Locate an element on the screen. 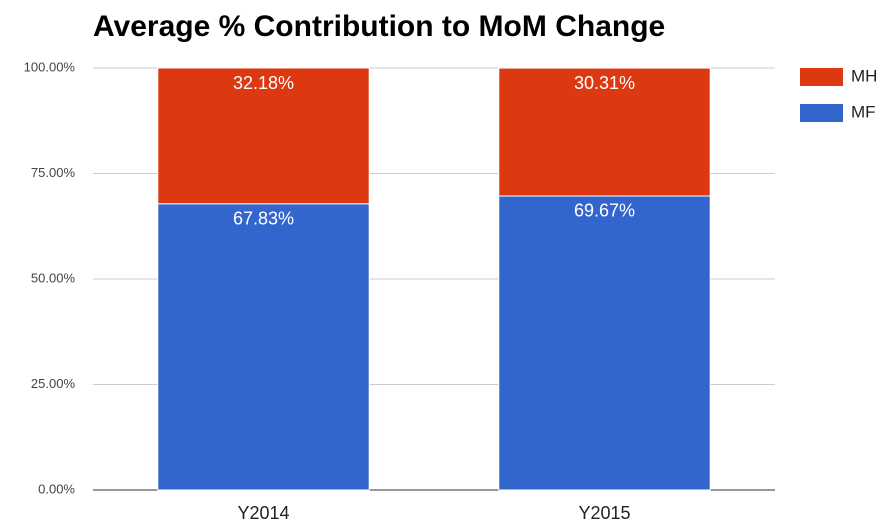 This screenshot has height=526, width=887. legend-label: MF is located at coordinates (863, 111).